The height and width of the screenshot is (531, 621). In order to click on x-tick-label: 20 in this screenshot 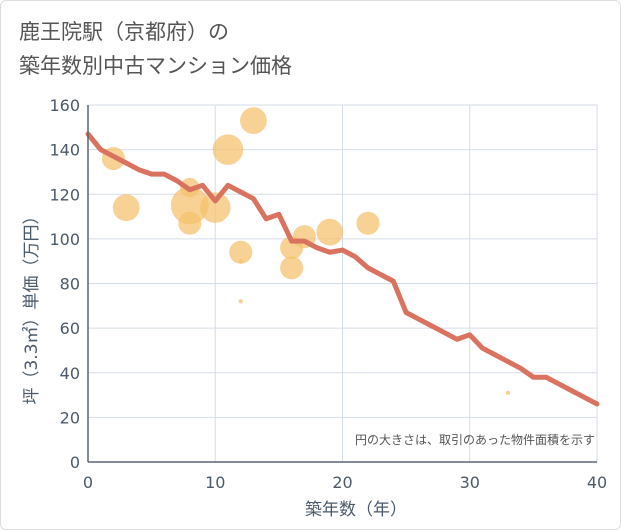, I will do `click(342, 482)`.